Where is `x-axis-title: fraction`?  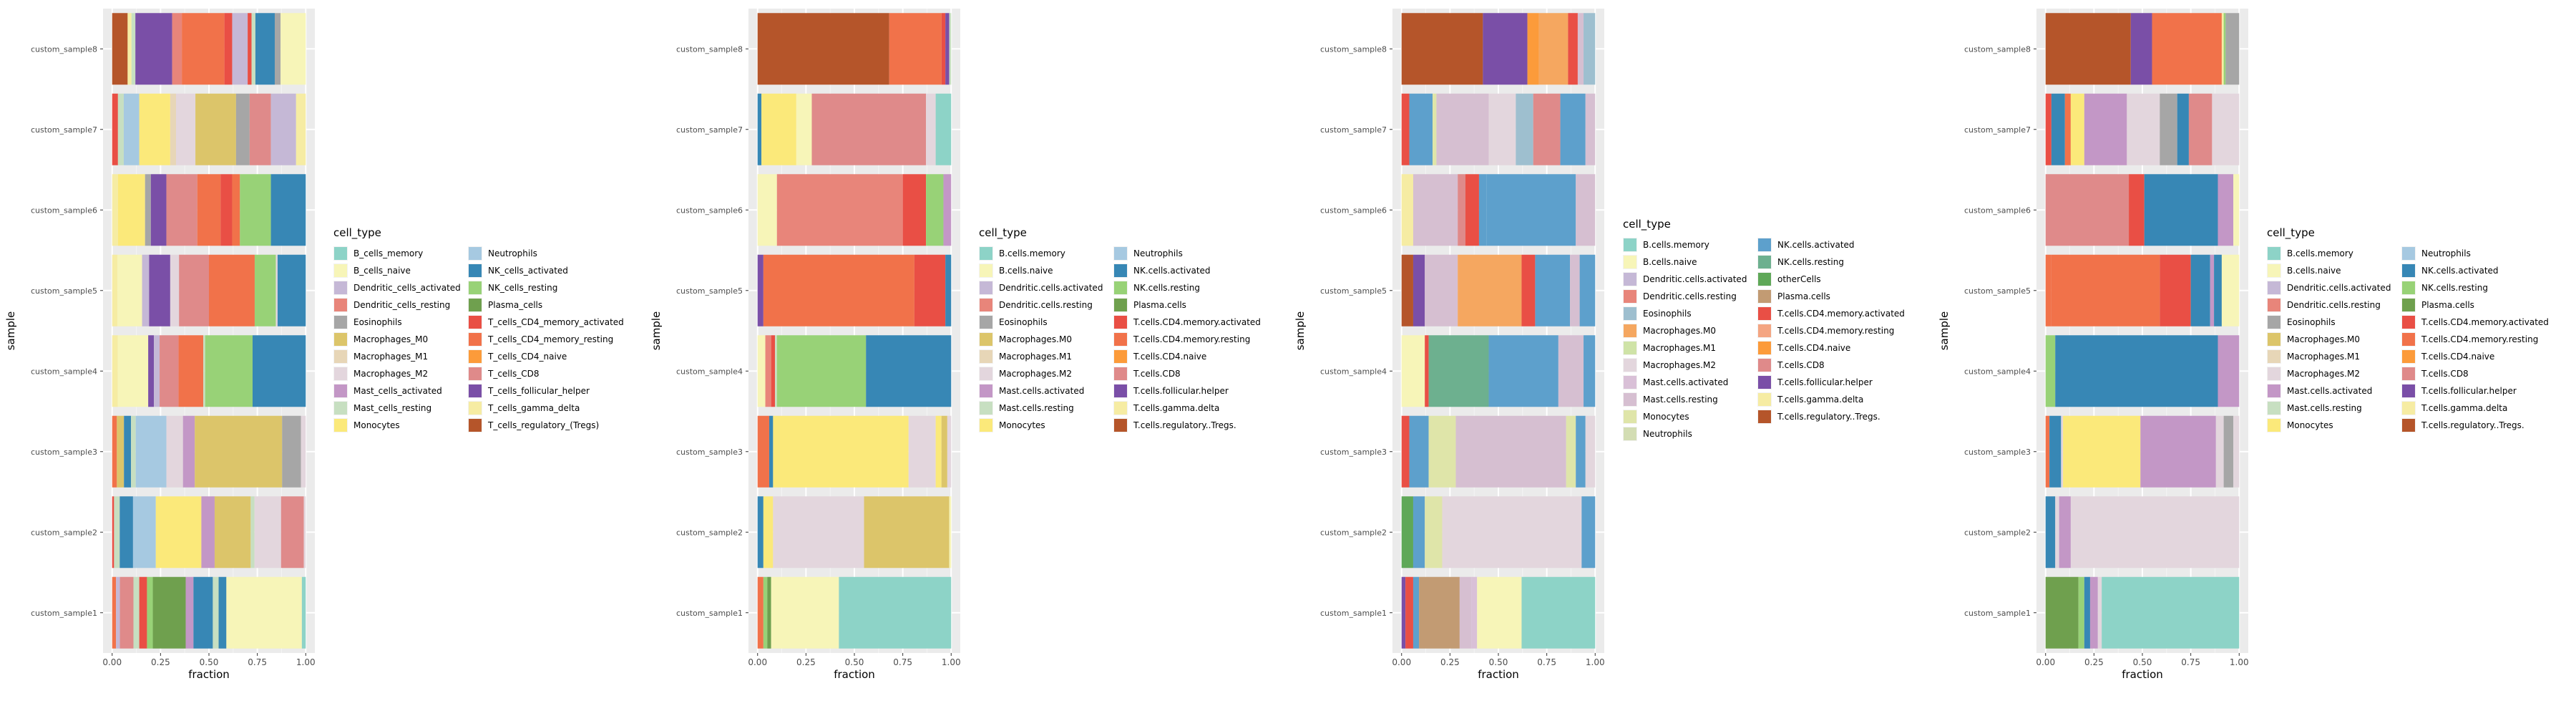 x-axis-title: fraction is located at coordinates (209, 674).